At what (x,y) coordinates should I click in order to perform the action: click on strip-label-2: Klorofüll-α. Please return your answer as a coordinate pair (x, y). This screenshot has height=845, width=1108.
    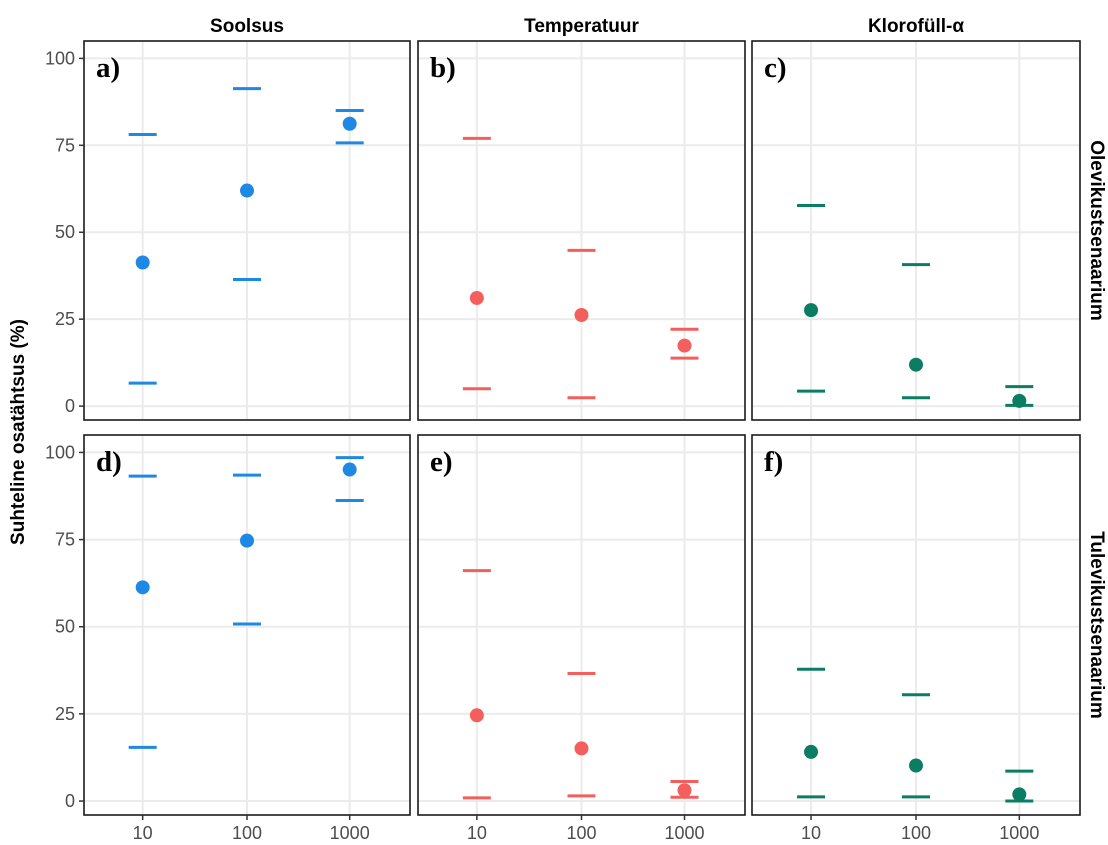
    Looking at the image, I should click on (916, 26).